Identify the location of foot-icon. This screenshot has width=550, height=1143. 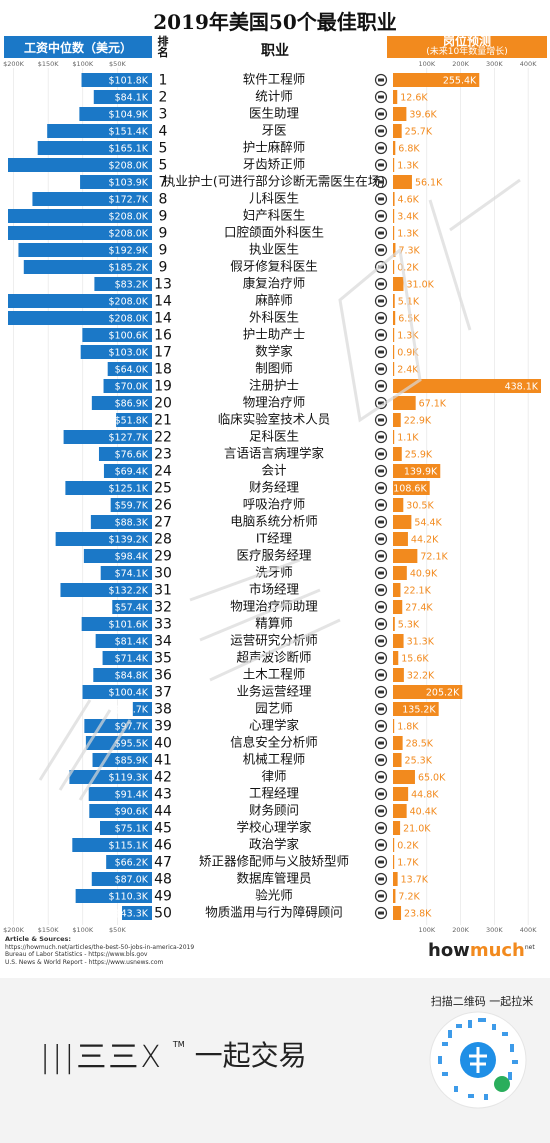
(381, 437).